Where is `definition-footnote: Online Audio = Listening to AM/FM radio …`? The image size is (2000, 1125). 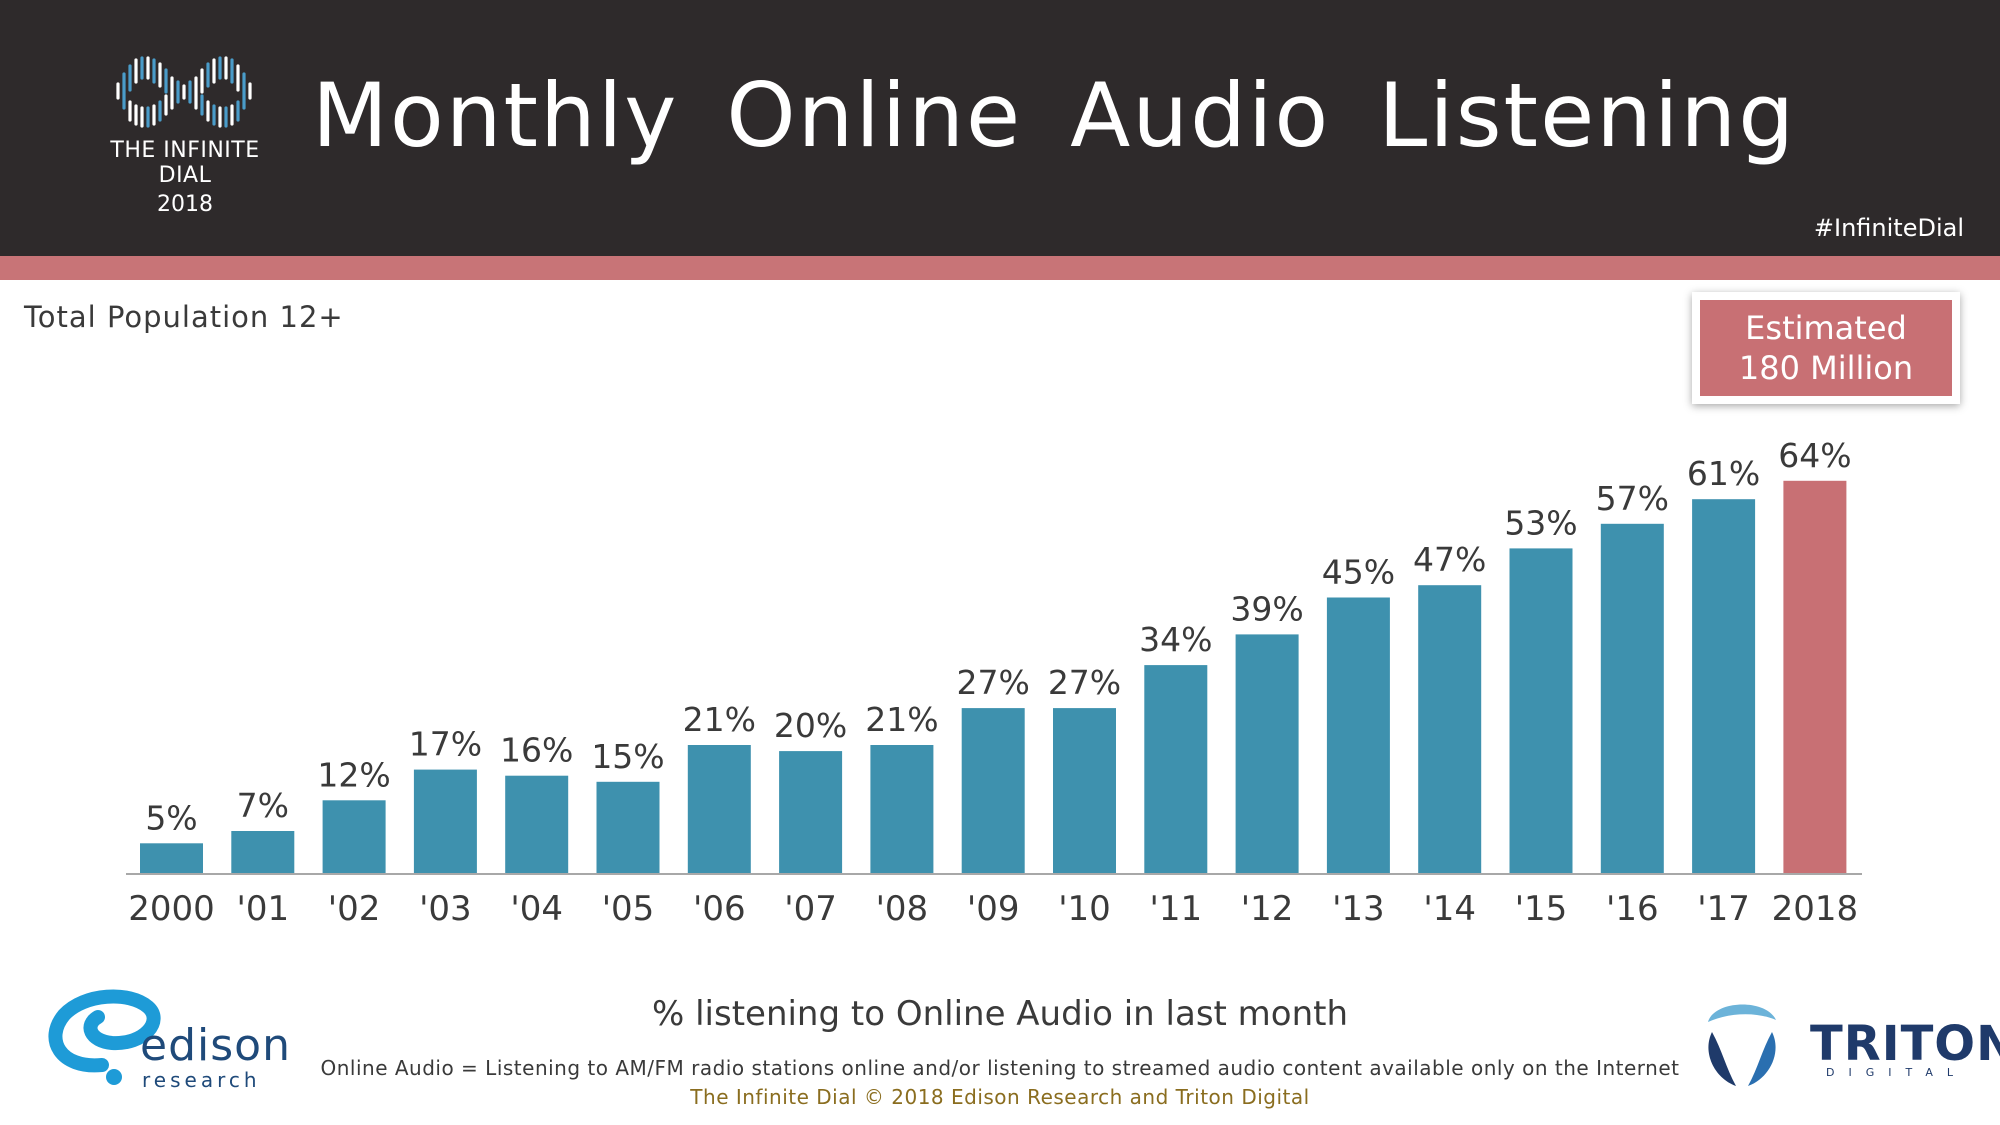 definition-footnote: Online Audio = Listening to AM/FM radio … is located at coordinates (1000, 1068).